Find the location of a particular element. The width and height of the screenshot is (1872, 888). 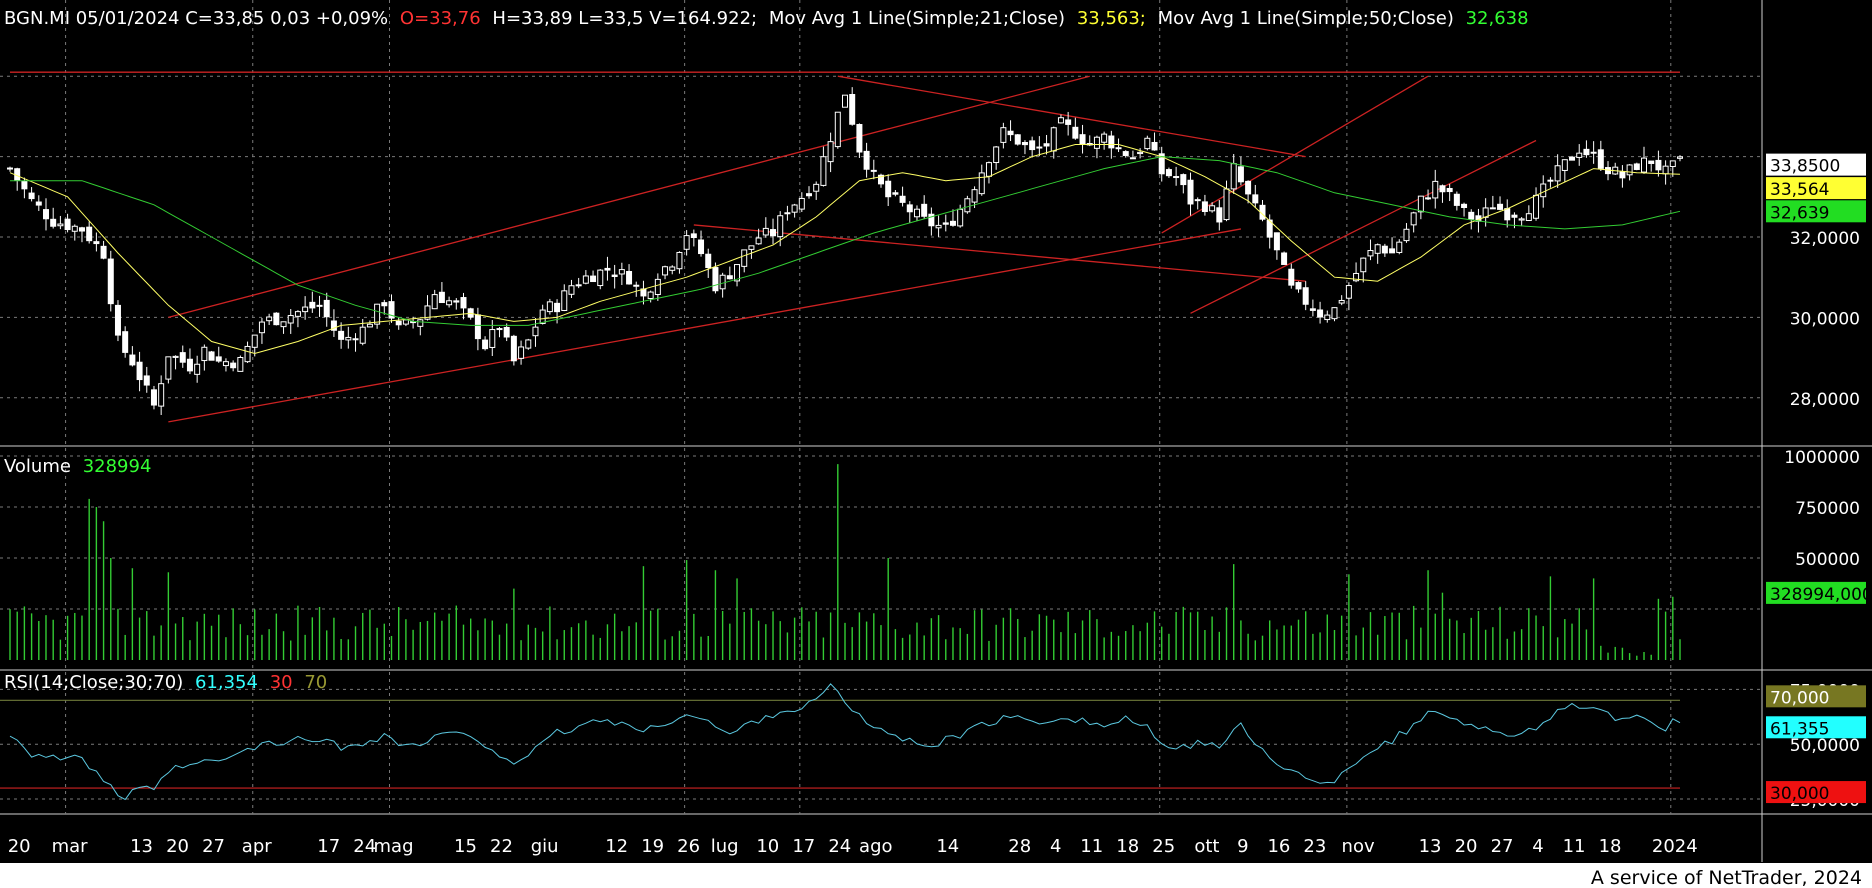

price-tick-label: 32,0000 is located at coordinates (1825, 239).